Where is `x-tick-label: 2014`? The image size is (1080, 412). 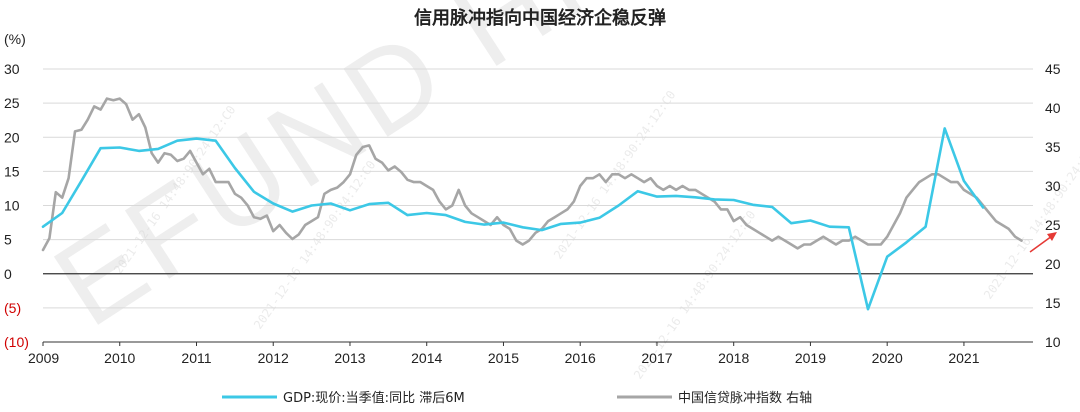
x-tick-label: 2014 is located at coordinates (426, 358).